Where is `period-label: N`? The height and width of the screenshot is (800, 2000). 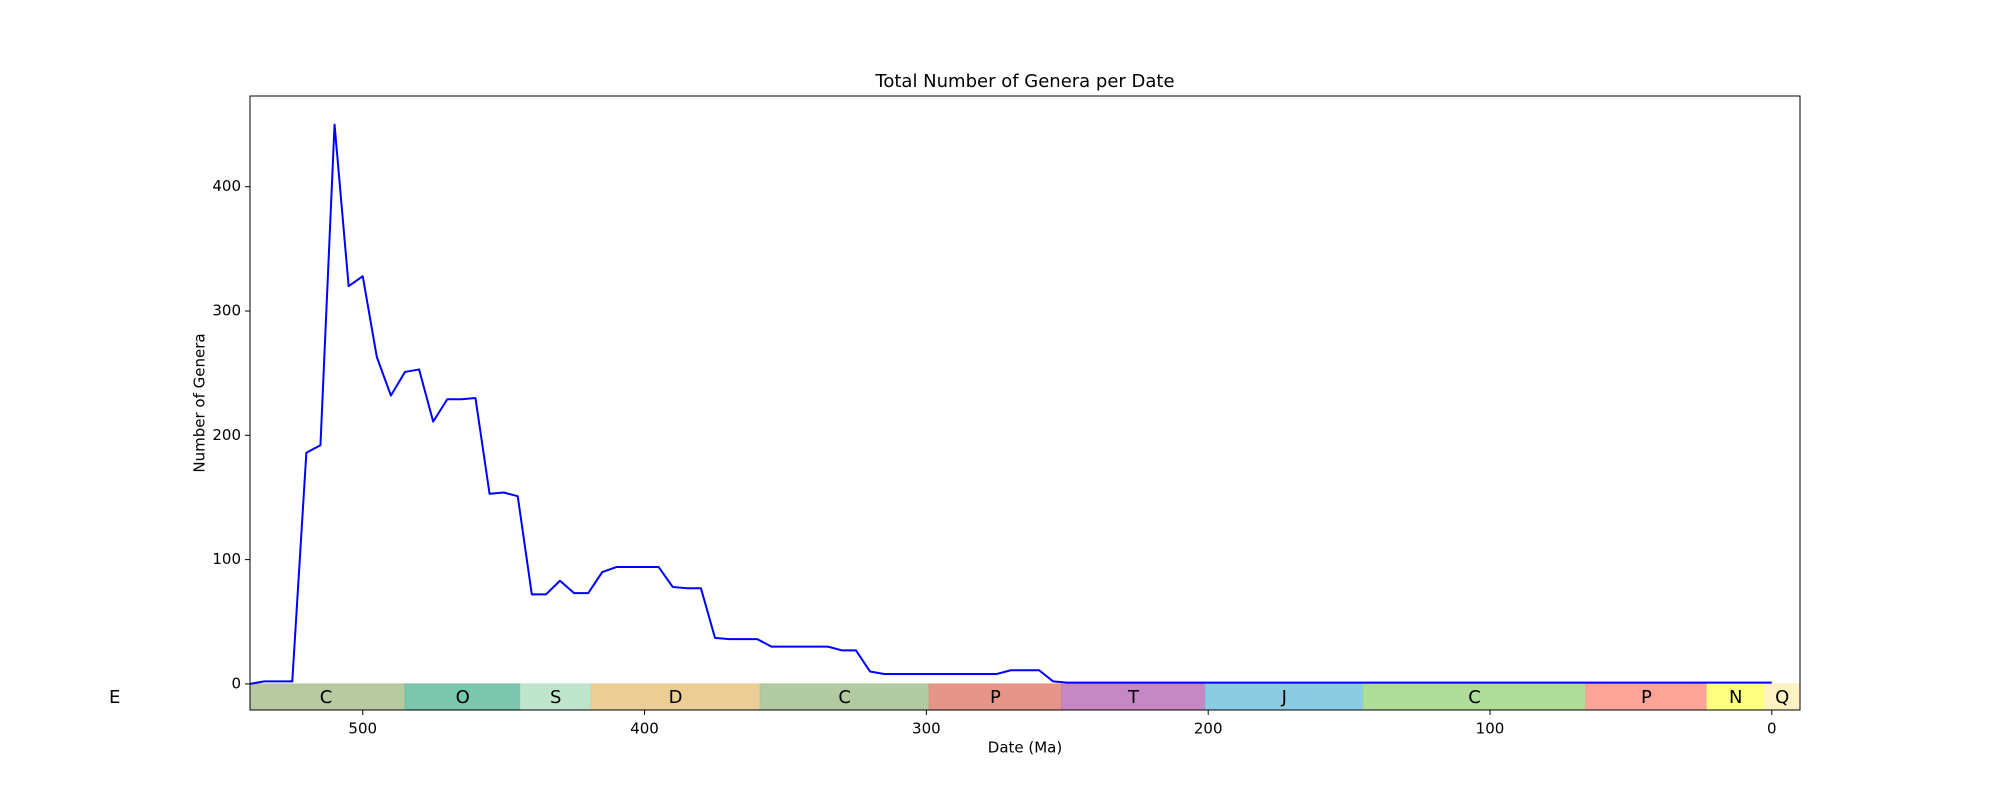 period-label: N is located at coordinates (1735, 697).